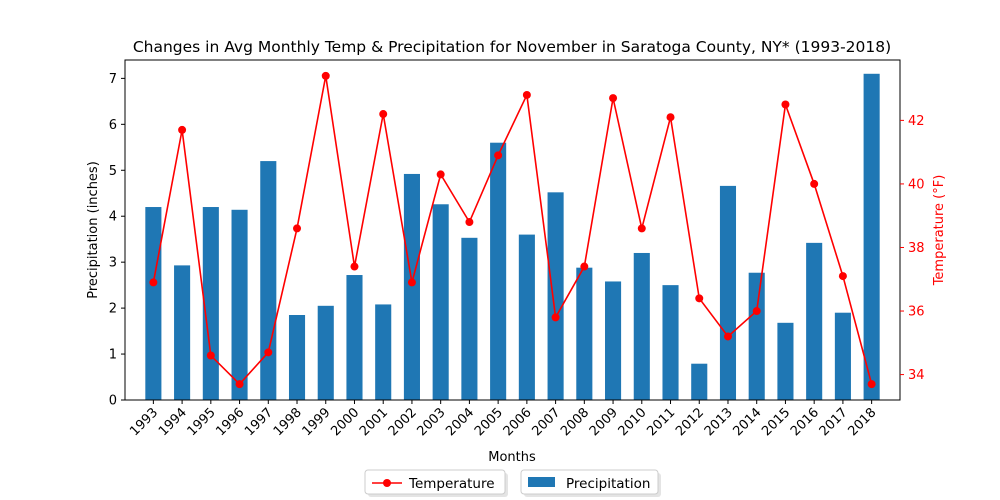 The height and width of the screenshot is (500, 1000). I want to click on x-tick-label: 2009, so click(604, 422).